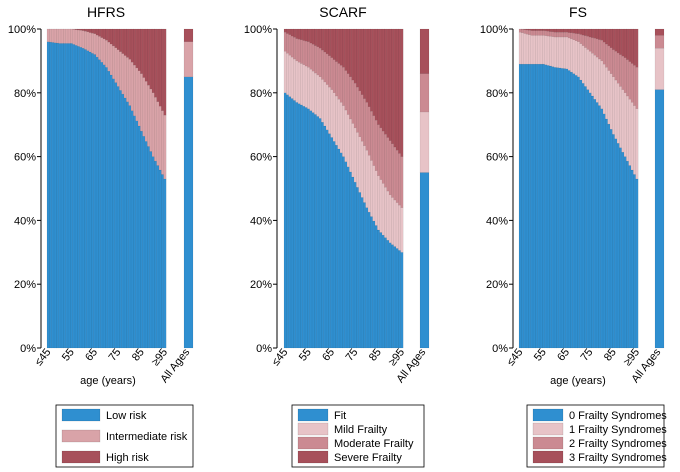  What do you see at coordinates (188, 212) in the screenshot?
I see `all-ages-bar-segment` at bounding box center [188, 212].